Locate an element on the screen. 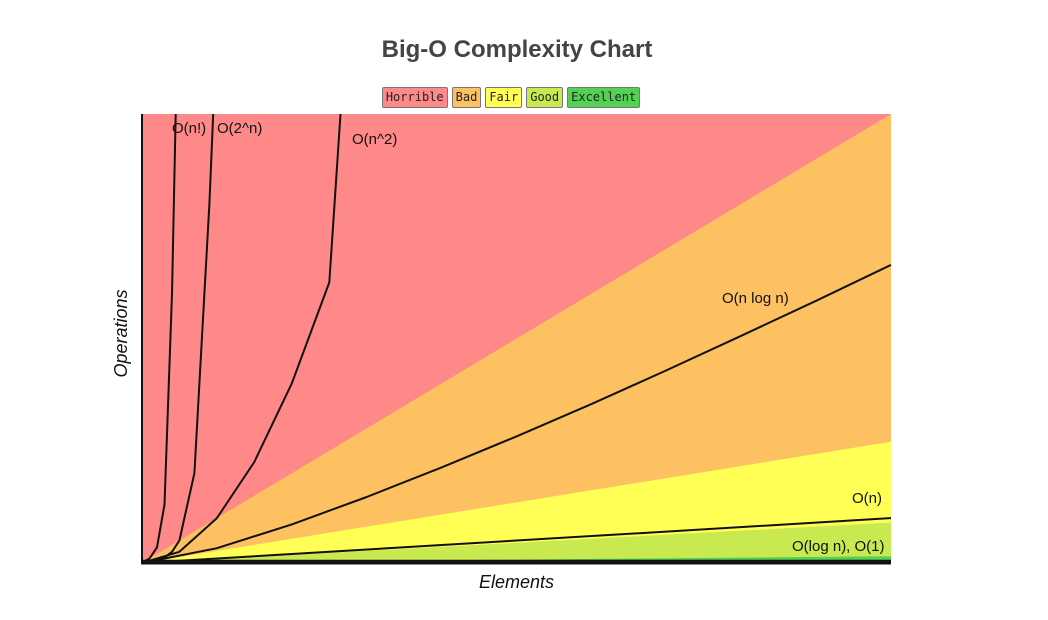 This screenshot has height=620, width=1048. label-o-2-n: O(2^n) is located at coordinates (239, 128).